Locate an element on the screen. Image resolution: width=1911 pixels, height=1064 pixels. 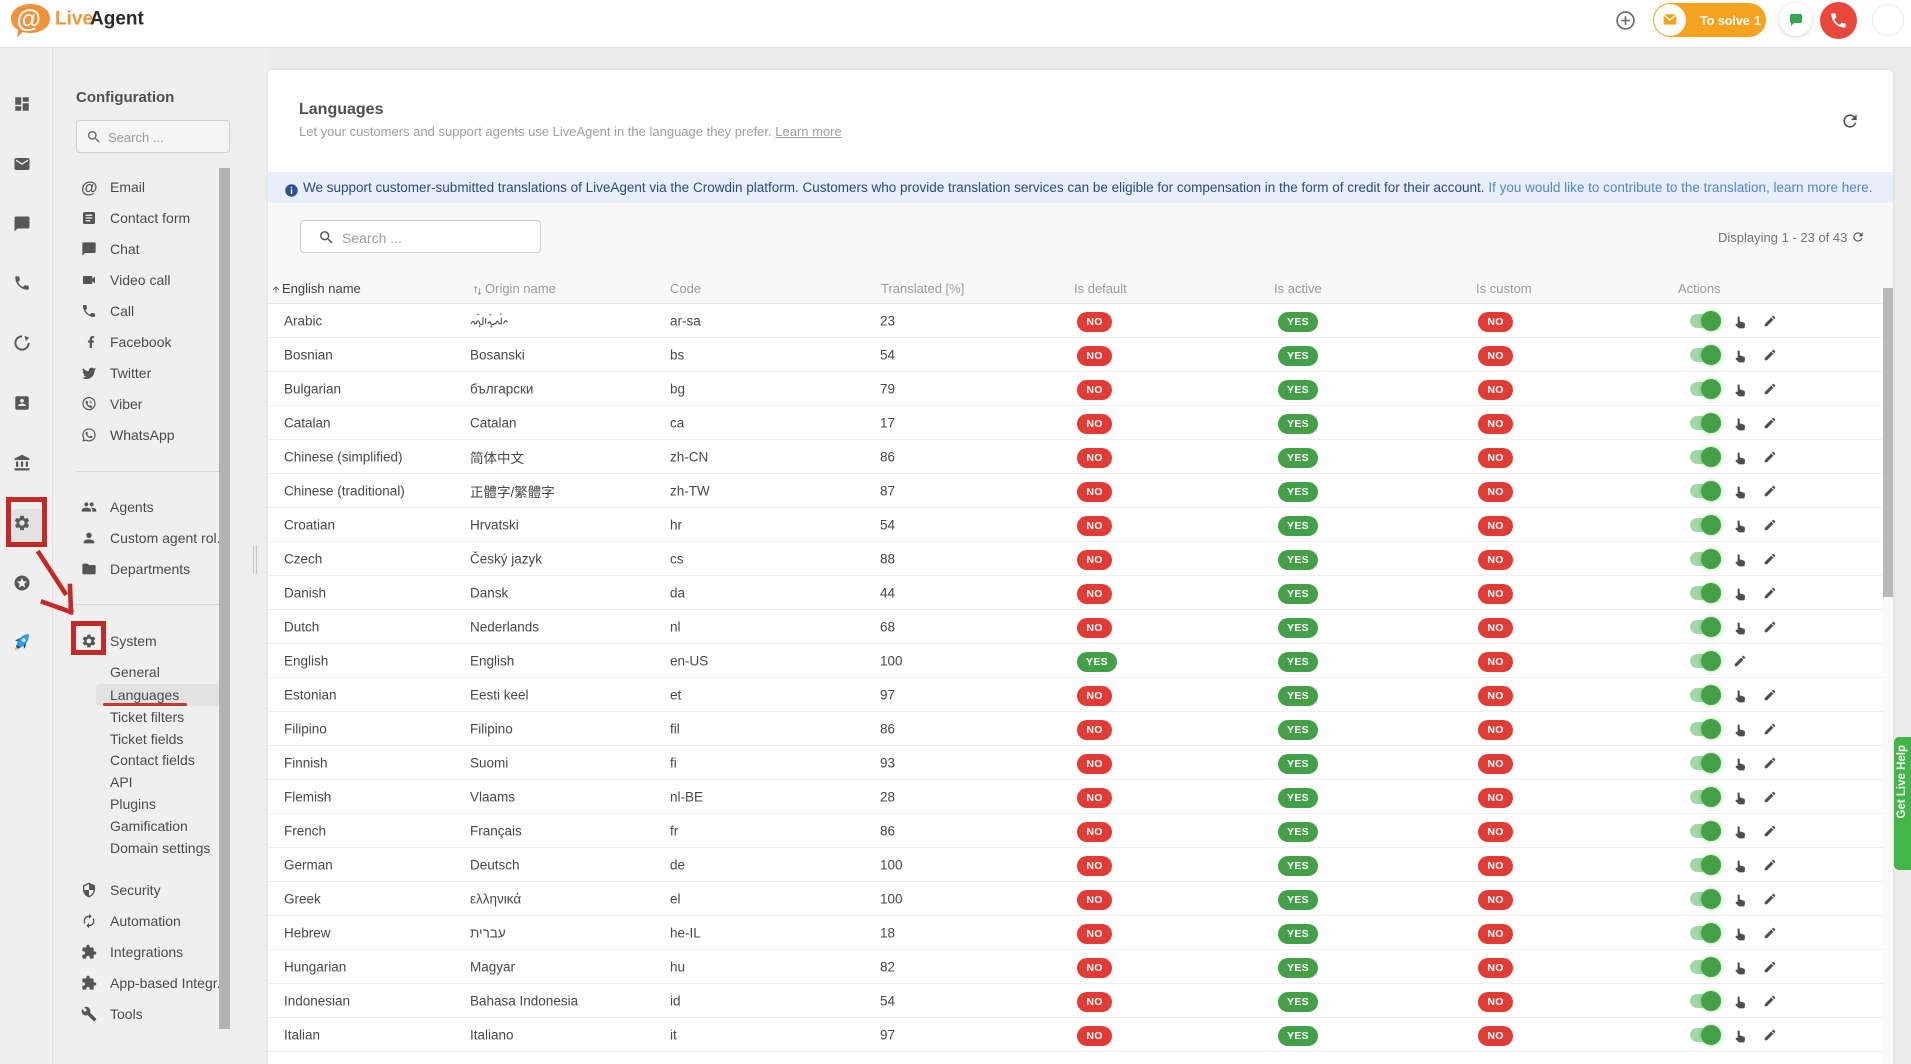
svg-text: Live is located at coordinates (74, 19).